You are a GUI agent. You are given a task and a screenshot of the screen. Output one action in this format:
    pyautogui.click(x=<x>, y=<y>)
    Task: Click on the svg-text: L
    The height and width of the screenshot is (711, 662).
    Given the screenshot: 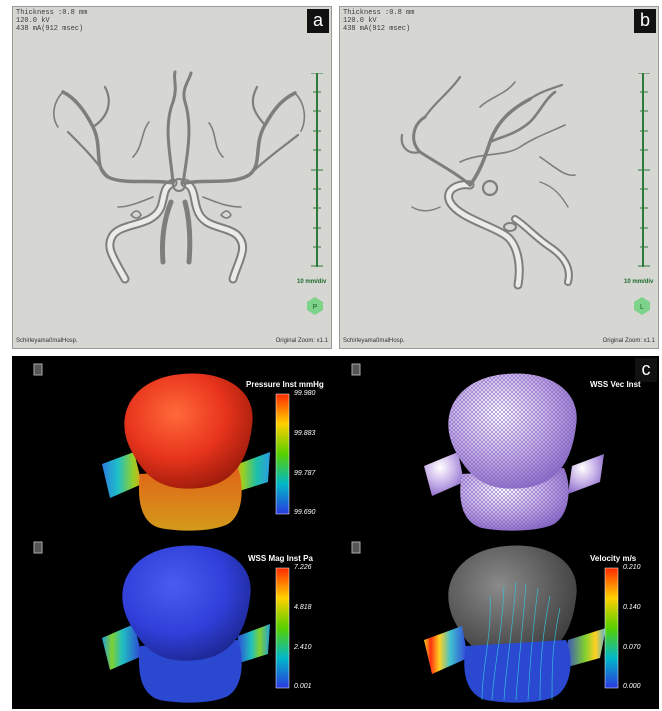 What is the action you would take?
    pyautogui.click(x=642, y=307)
    